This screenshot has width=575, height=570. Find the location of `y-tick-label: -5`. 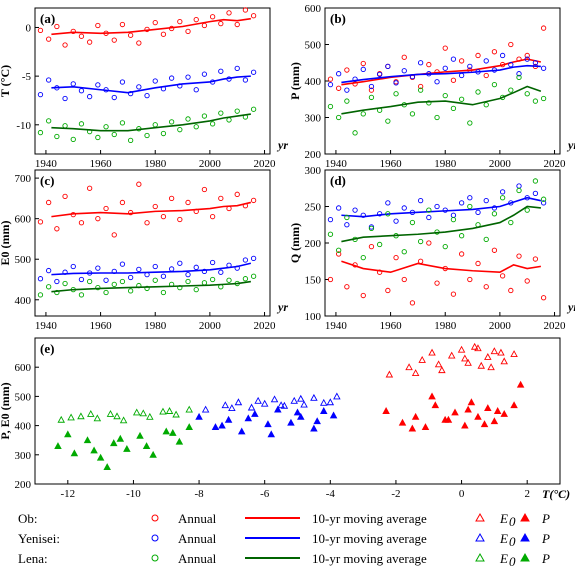

y-tick-label: -5 is located at coordinates (27, 77).